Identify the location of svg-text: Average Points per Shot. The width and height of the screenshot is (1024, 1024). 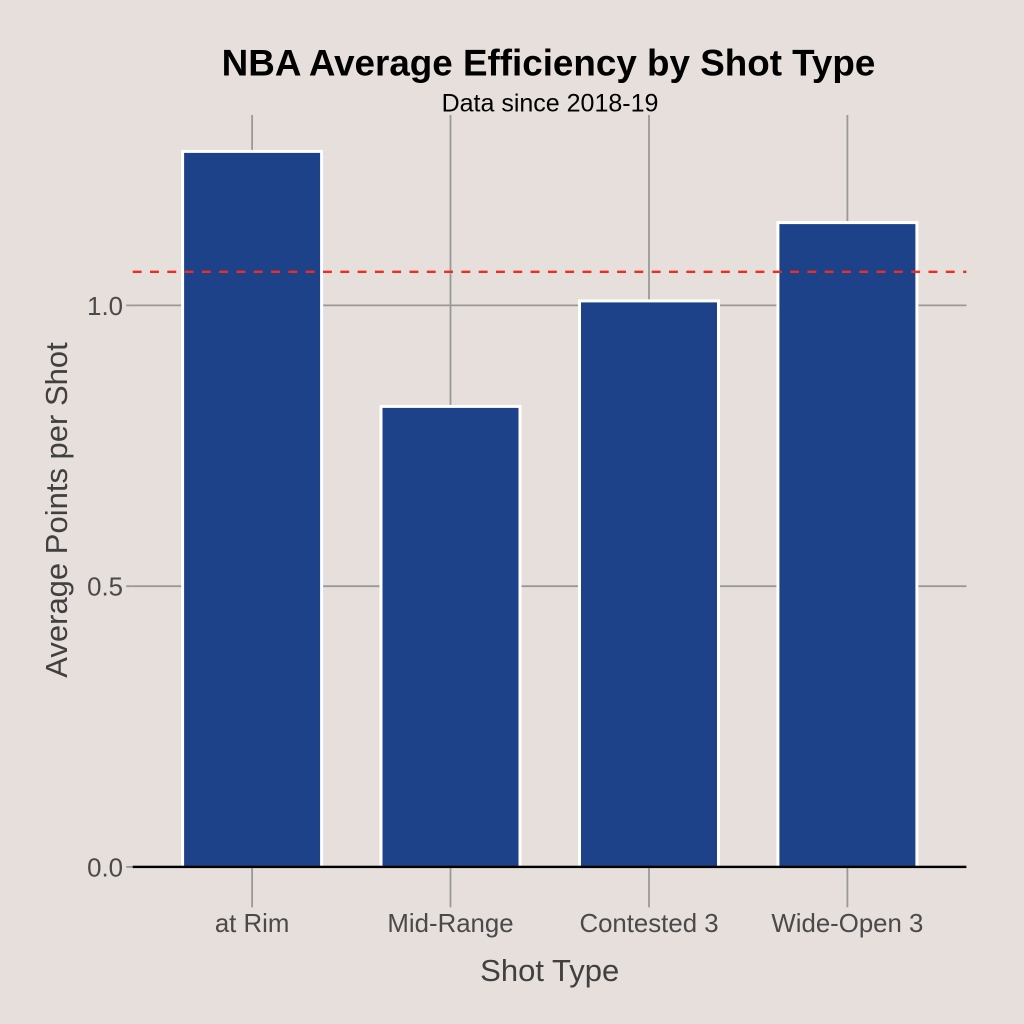
(56, 510).